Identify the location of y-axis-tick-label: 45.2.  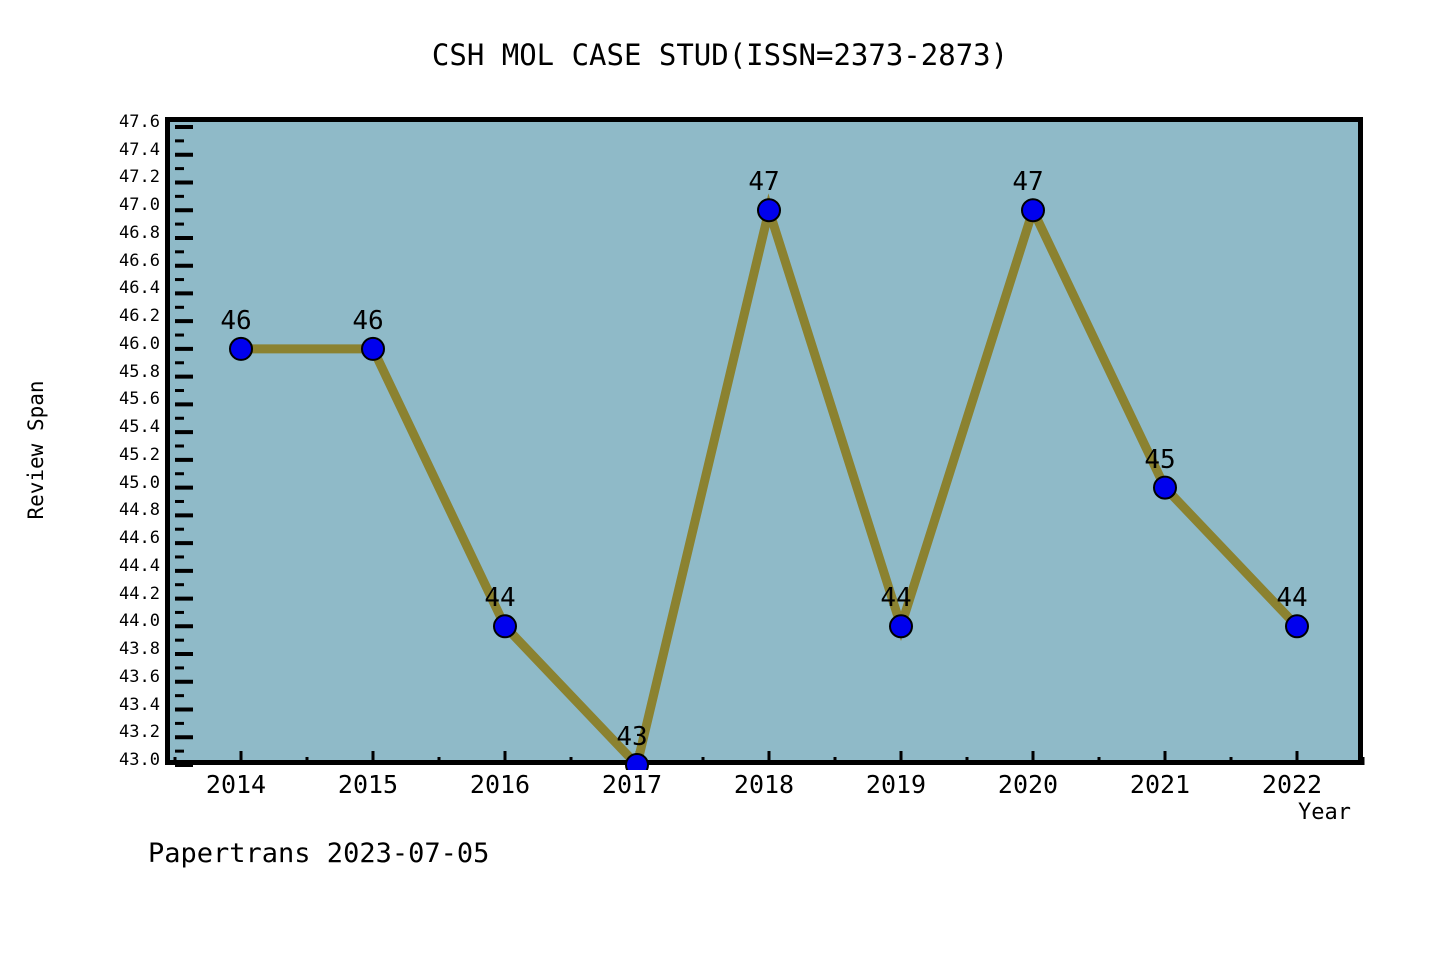
(139, 454).